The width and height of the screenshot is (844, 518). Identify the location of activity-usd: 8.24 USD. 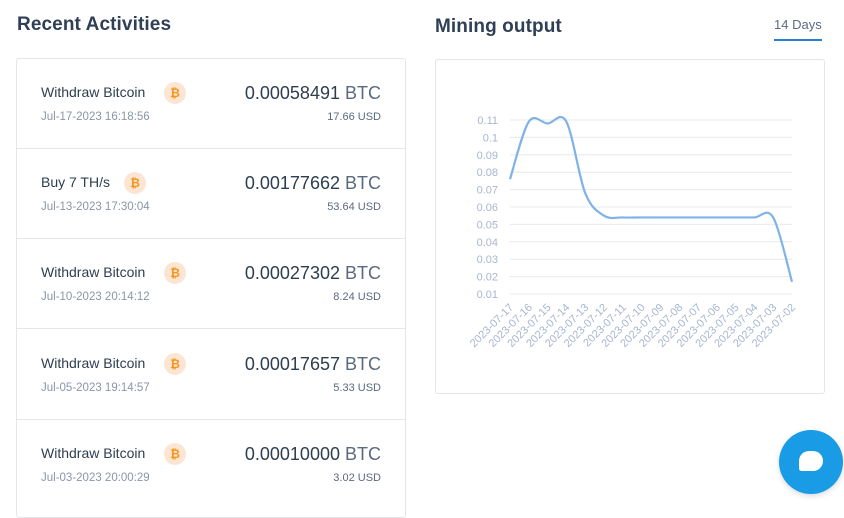
(357, 297).